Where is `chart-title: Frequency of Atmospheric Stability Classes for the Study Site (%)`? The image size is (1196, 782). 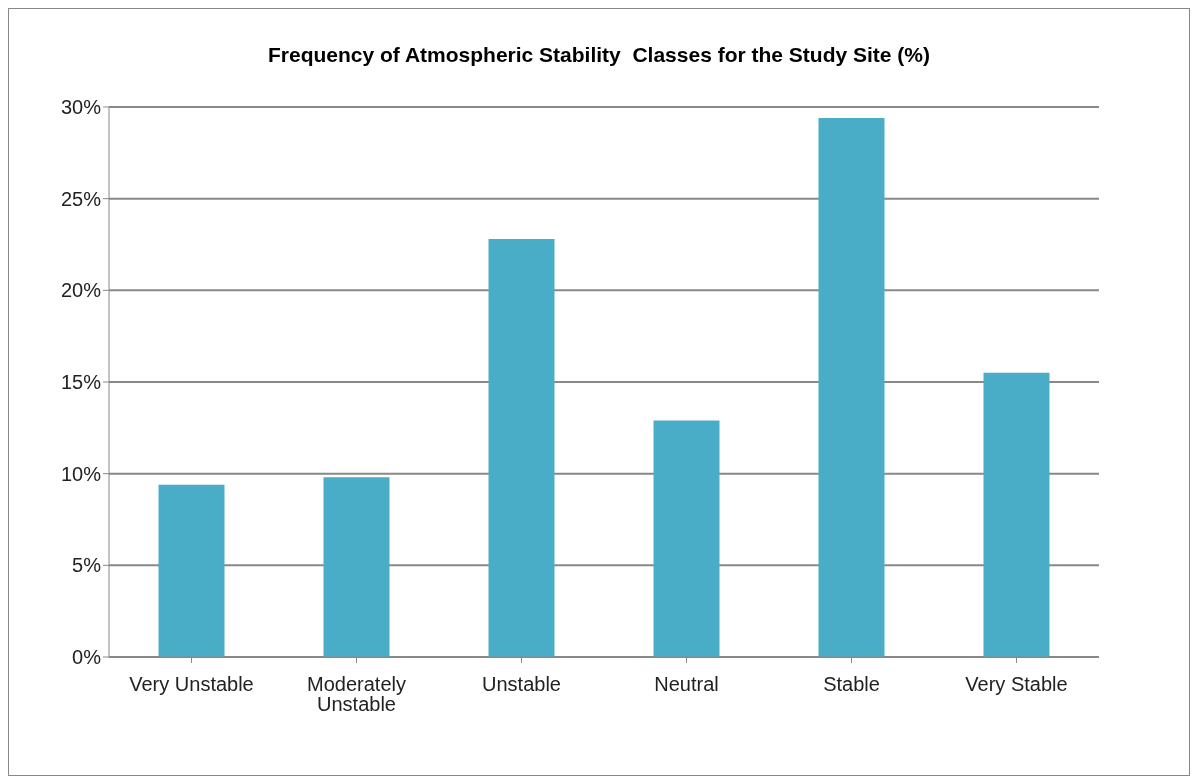
chart-title: Frequency of Atmospheric Stability Classes for the Study Site (%) is located at coordinates (599, 55).